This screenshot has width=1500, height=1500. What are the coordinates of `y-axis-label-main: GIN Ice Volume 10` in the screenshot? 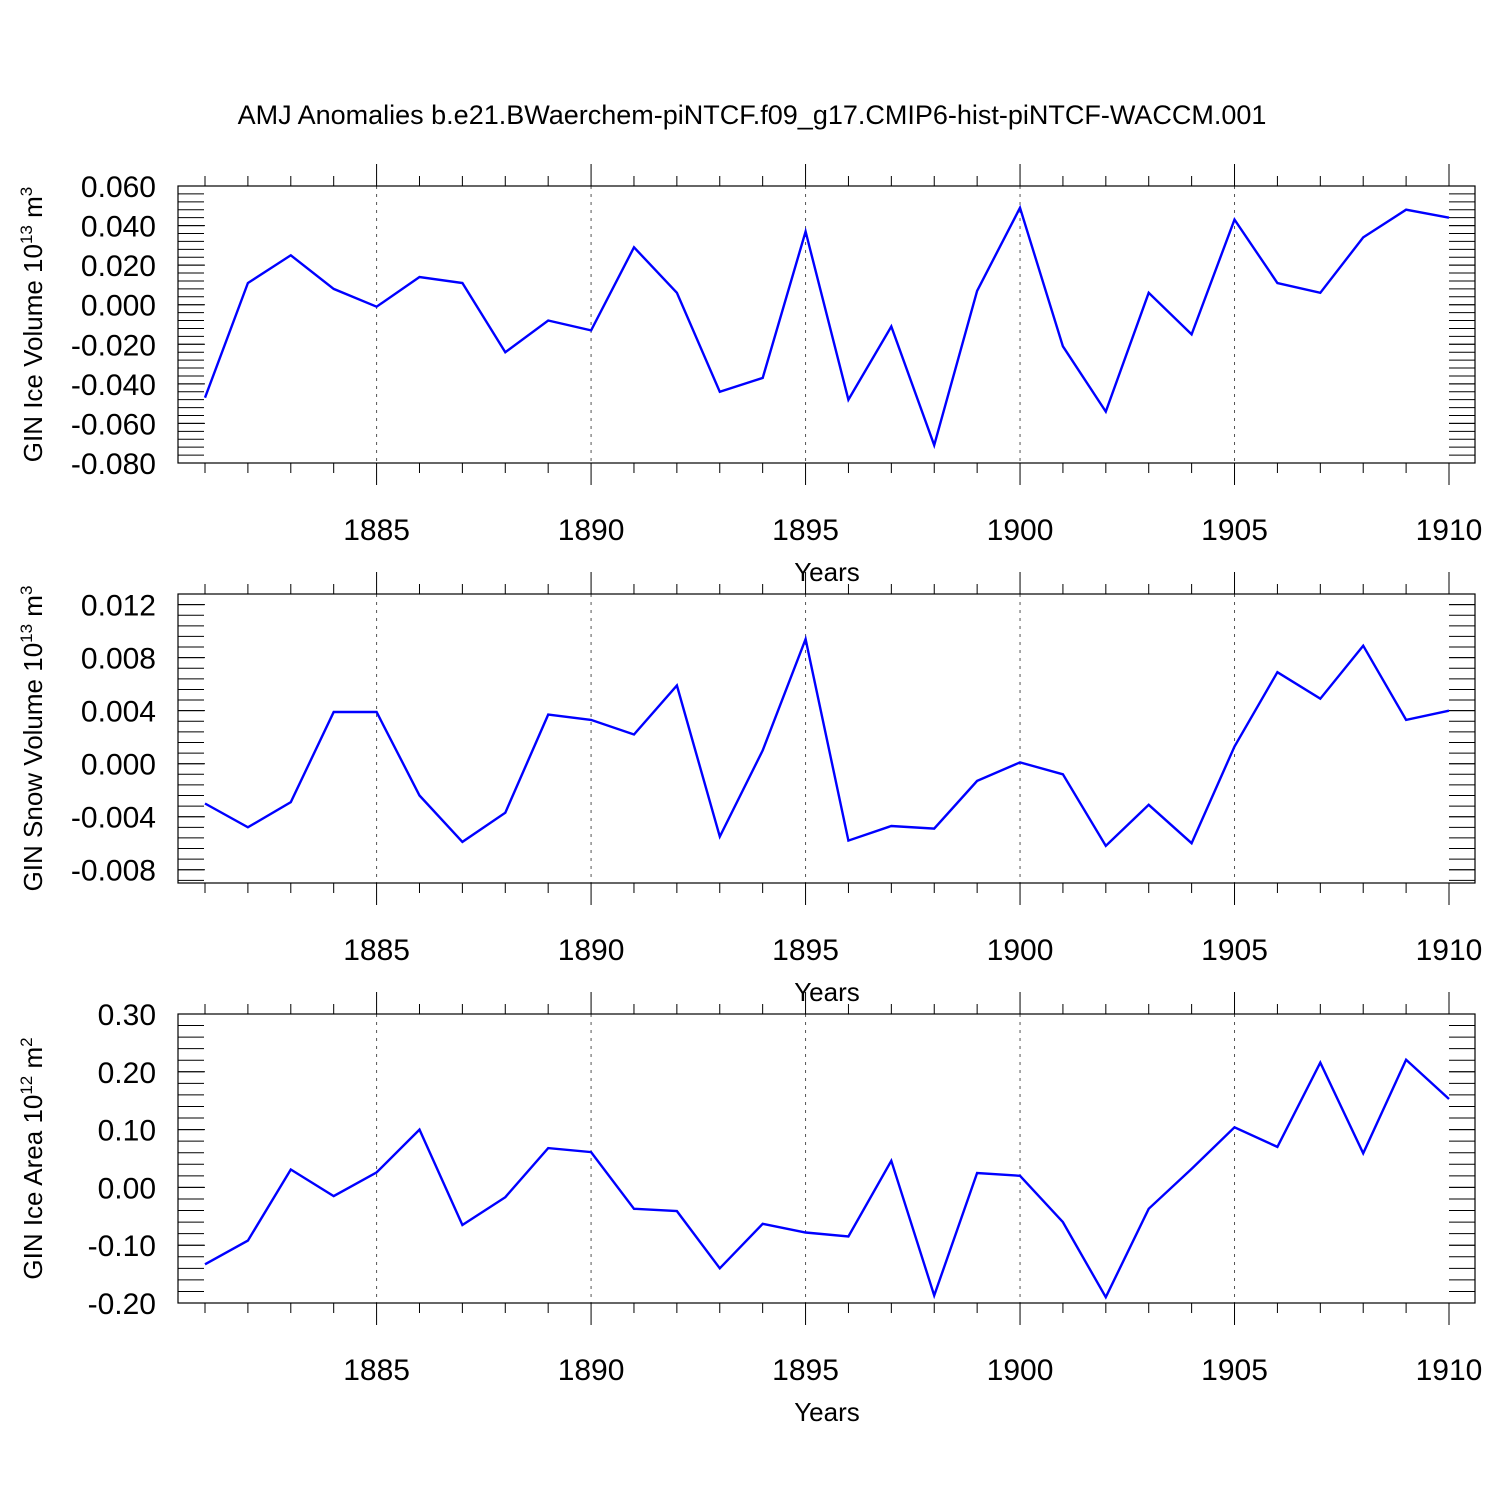 It's located at (33, 353).